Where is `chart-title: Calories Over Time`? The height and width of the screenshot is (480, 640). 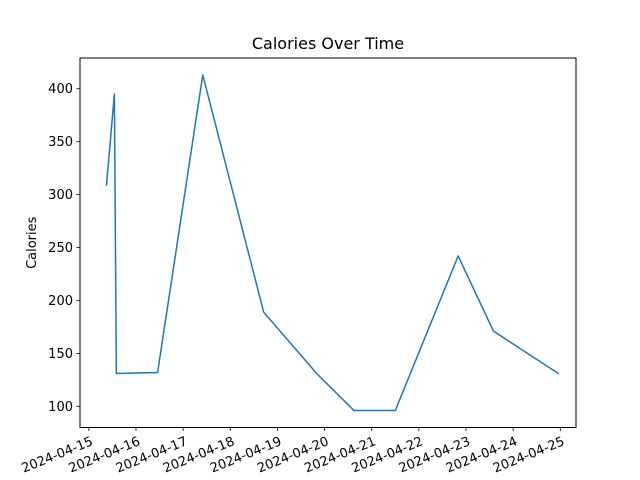 chart-title: Calories Over Time is located at coordinates (328, 43).